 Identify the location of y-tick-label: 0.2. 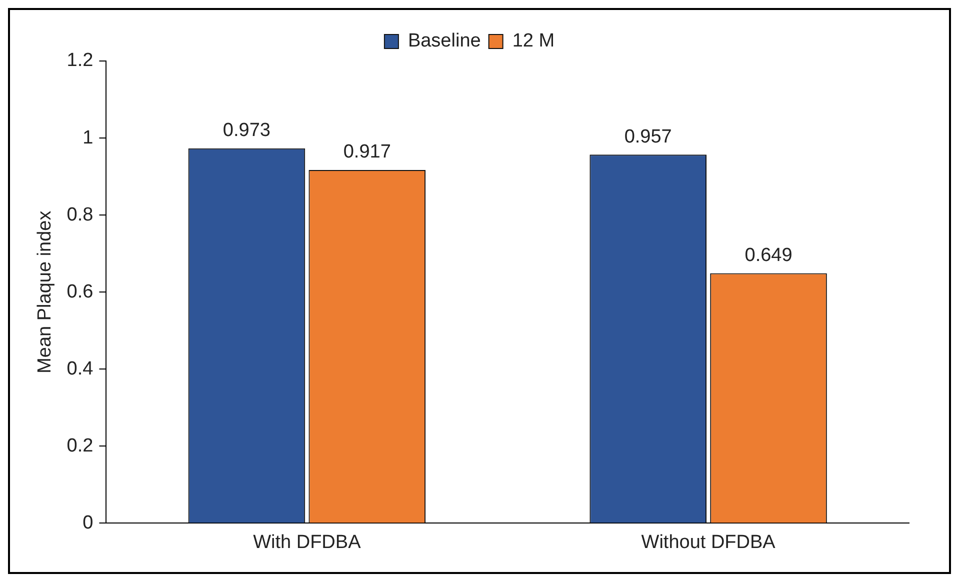
(80, 445).